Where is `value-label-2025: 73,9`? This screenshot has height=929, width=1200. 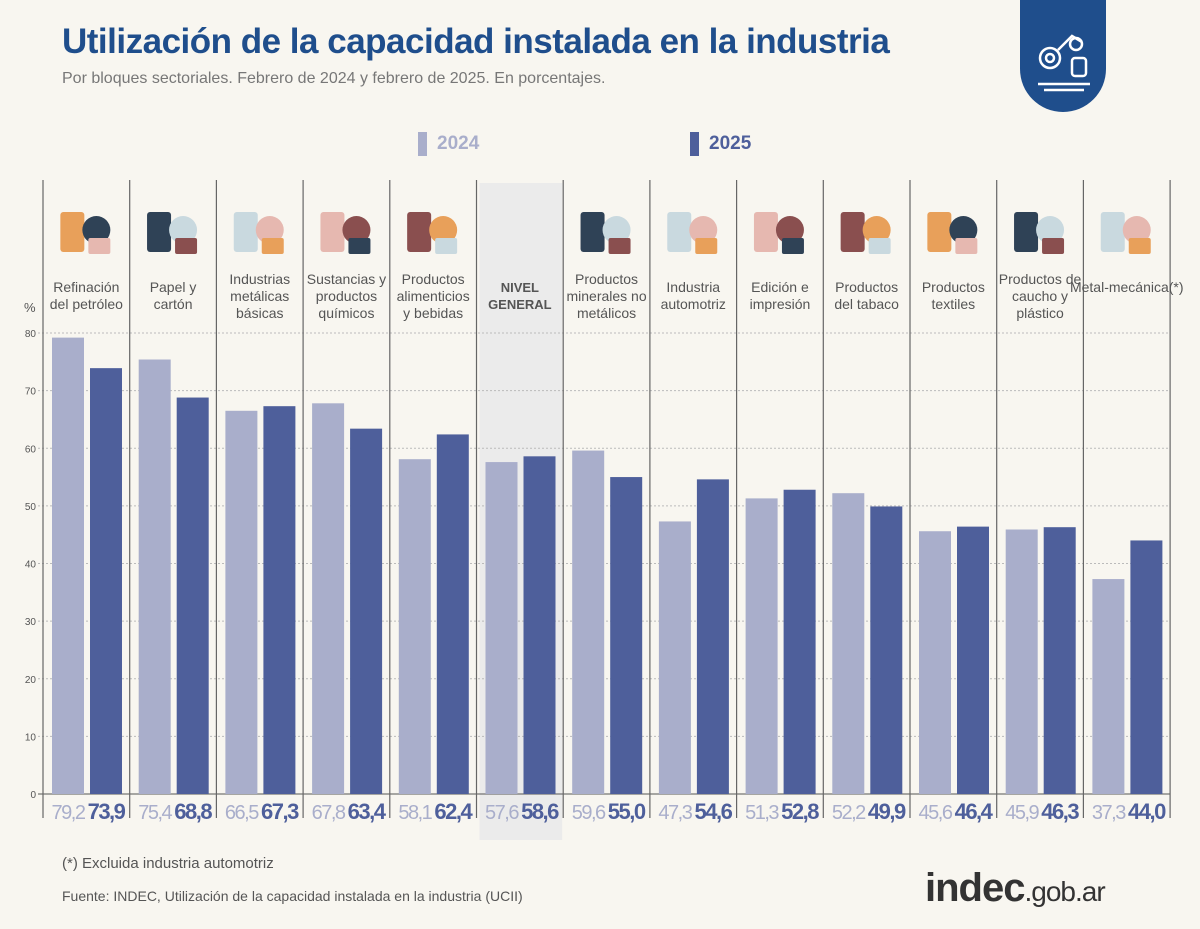 value-label-2025: 73,9 is located at coordinates (107, 811).